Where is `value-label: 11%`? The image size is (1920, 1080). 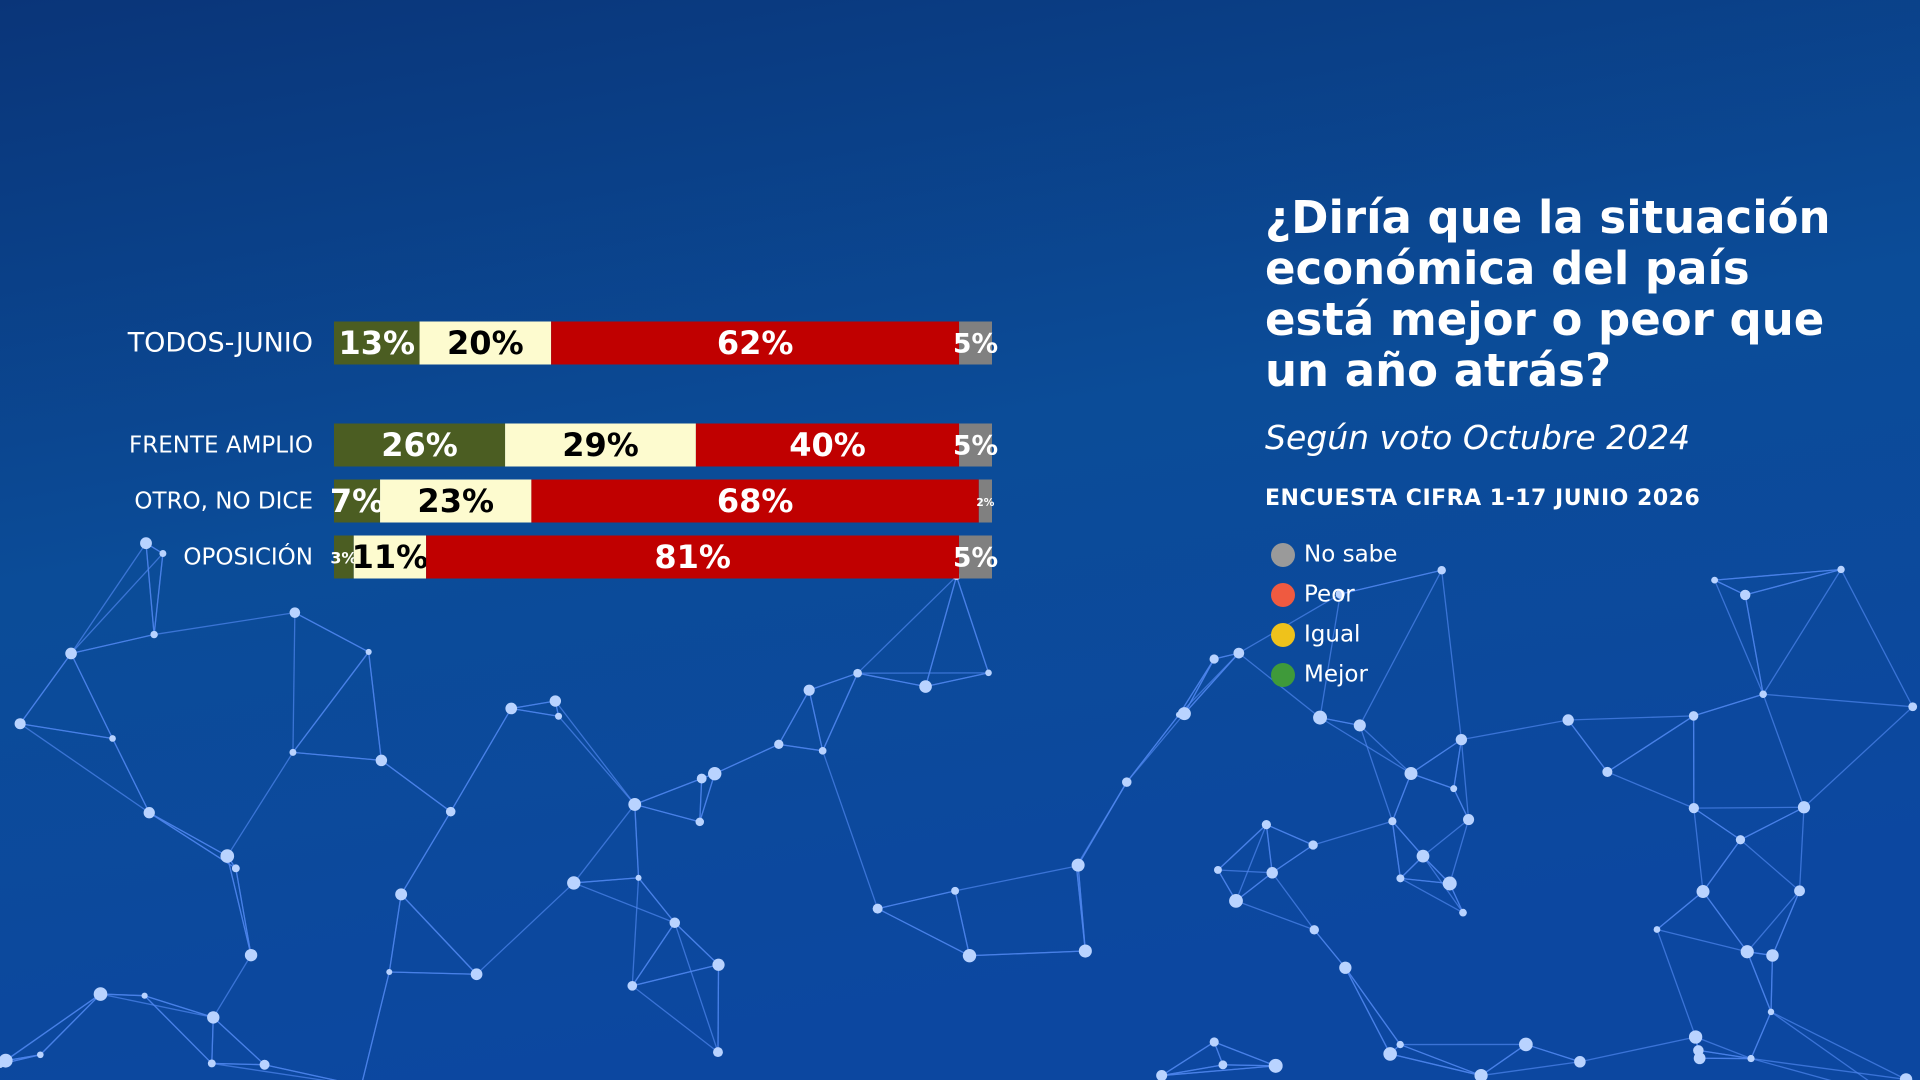
value-label: 11% is located at coordinates (390, 557).